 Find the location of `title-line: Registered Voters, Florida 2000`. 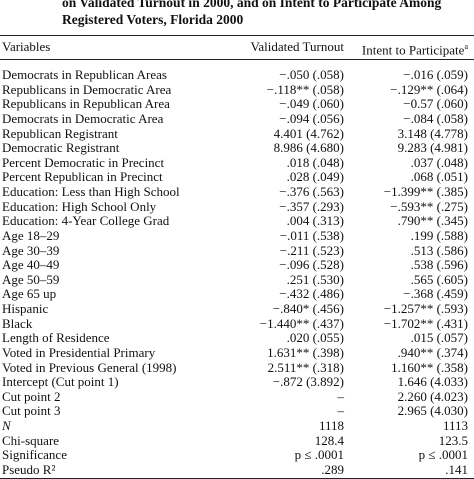

title-line: Registered Voters, Florida 2000 is located at coordinates (153, 19).